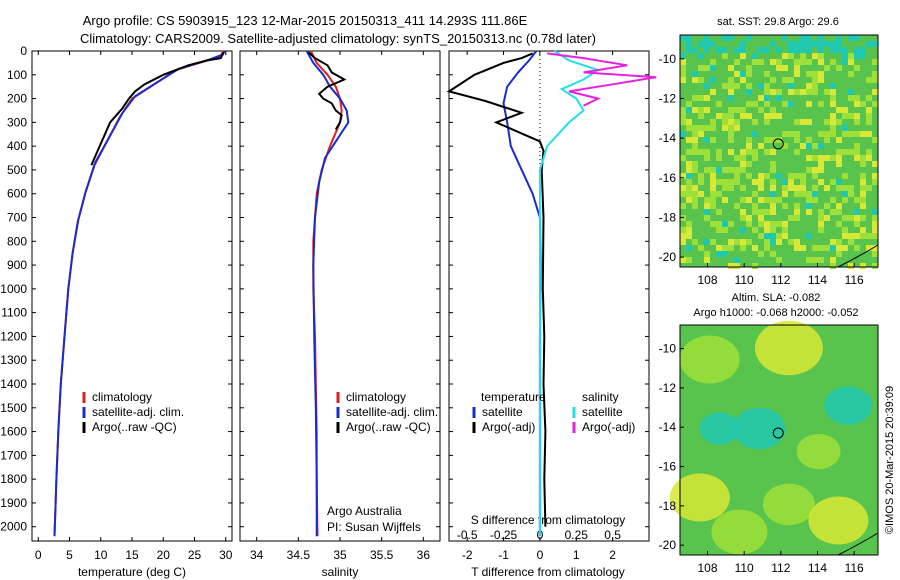  I want to click on x-tick-label: 34, so click(257, 555).